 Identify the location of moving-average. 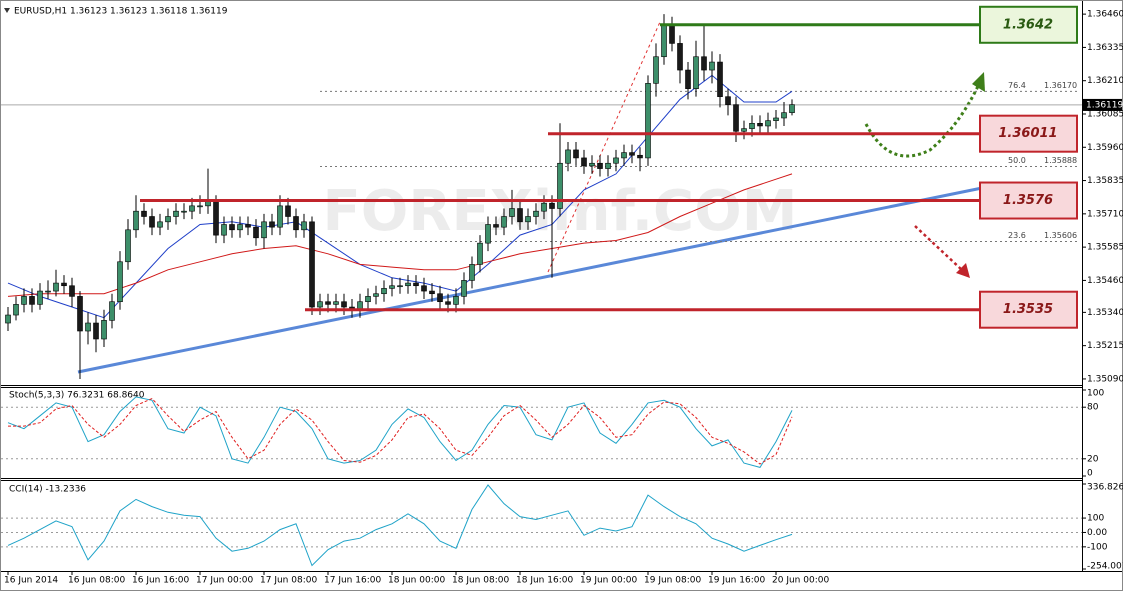
(400, 235).